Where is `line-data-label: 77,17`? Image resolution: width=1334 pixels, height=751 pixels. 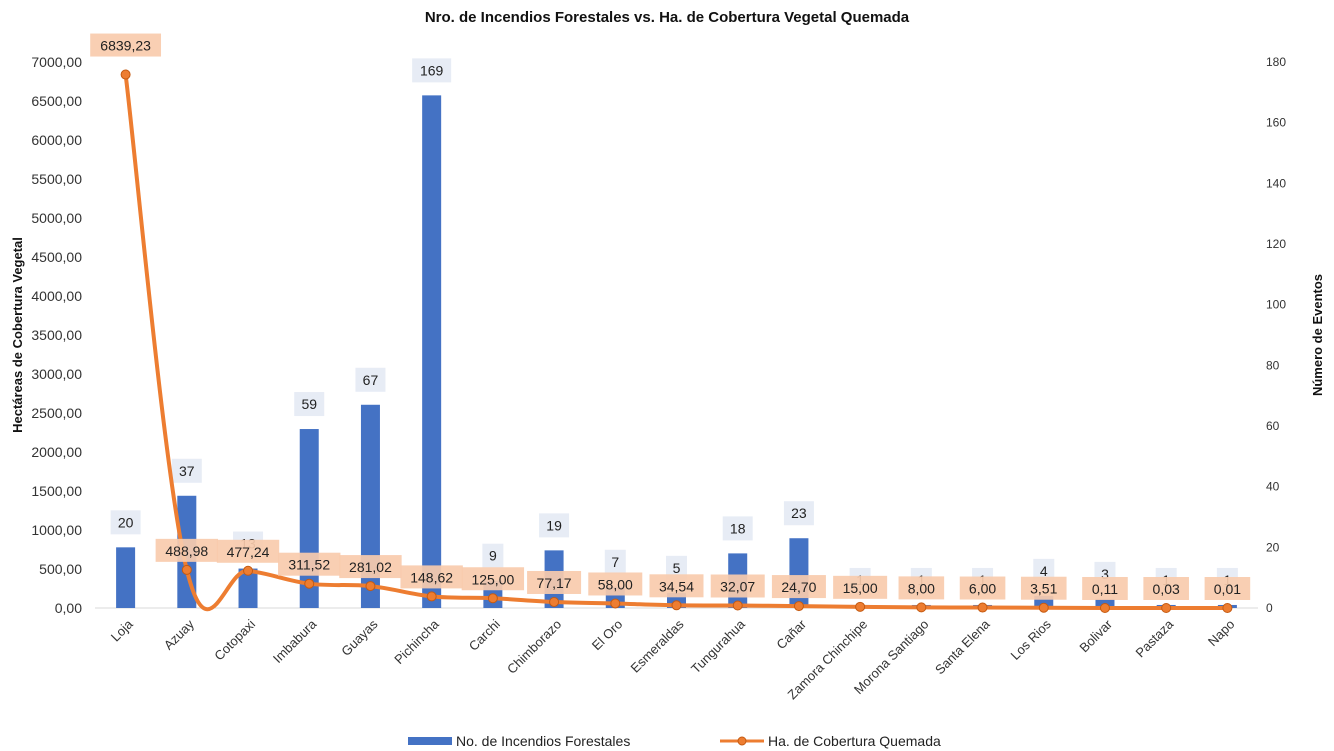
line-data-label: 77,17 is located at coordinates (554, 582).